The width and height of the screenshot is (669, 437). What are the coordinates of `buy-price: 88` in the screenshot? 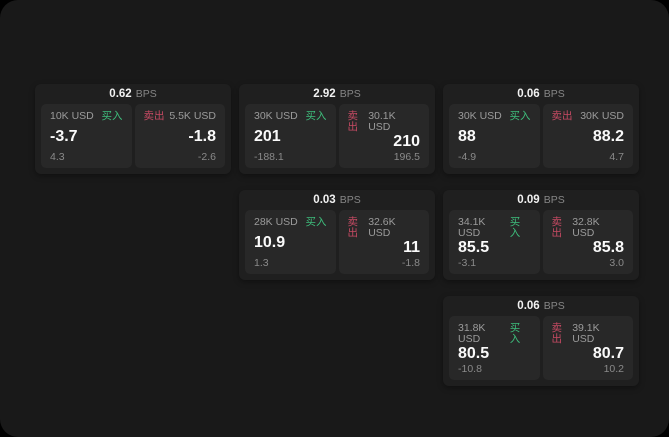 It's located at (467, 136).